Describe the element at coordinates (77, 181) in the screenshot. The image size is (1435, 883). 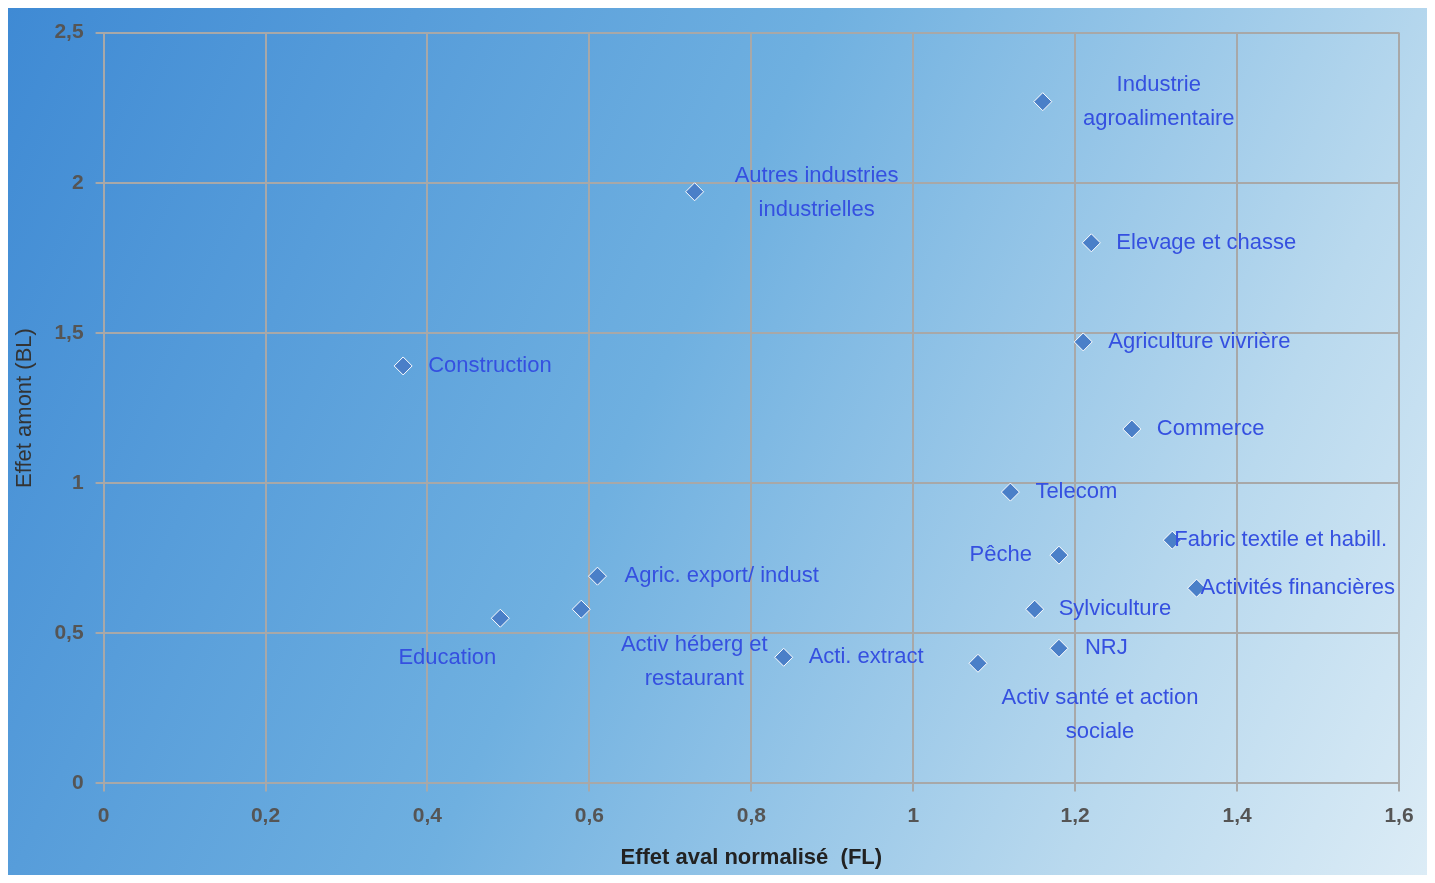
I see `y-tick-label: 2` at that location.